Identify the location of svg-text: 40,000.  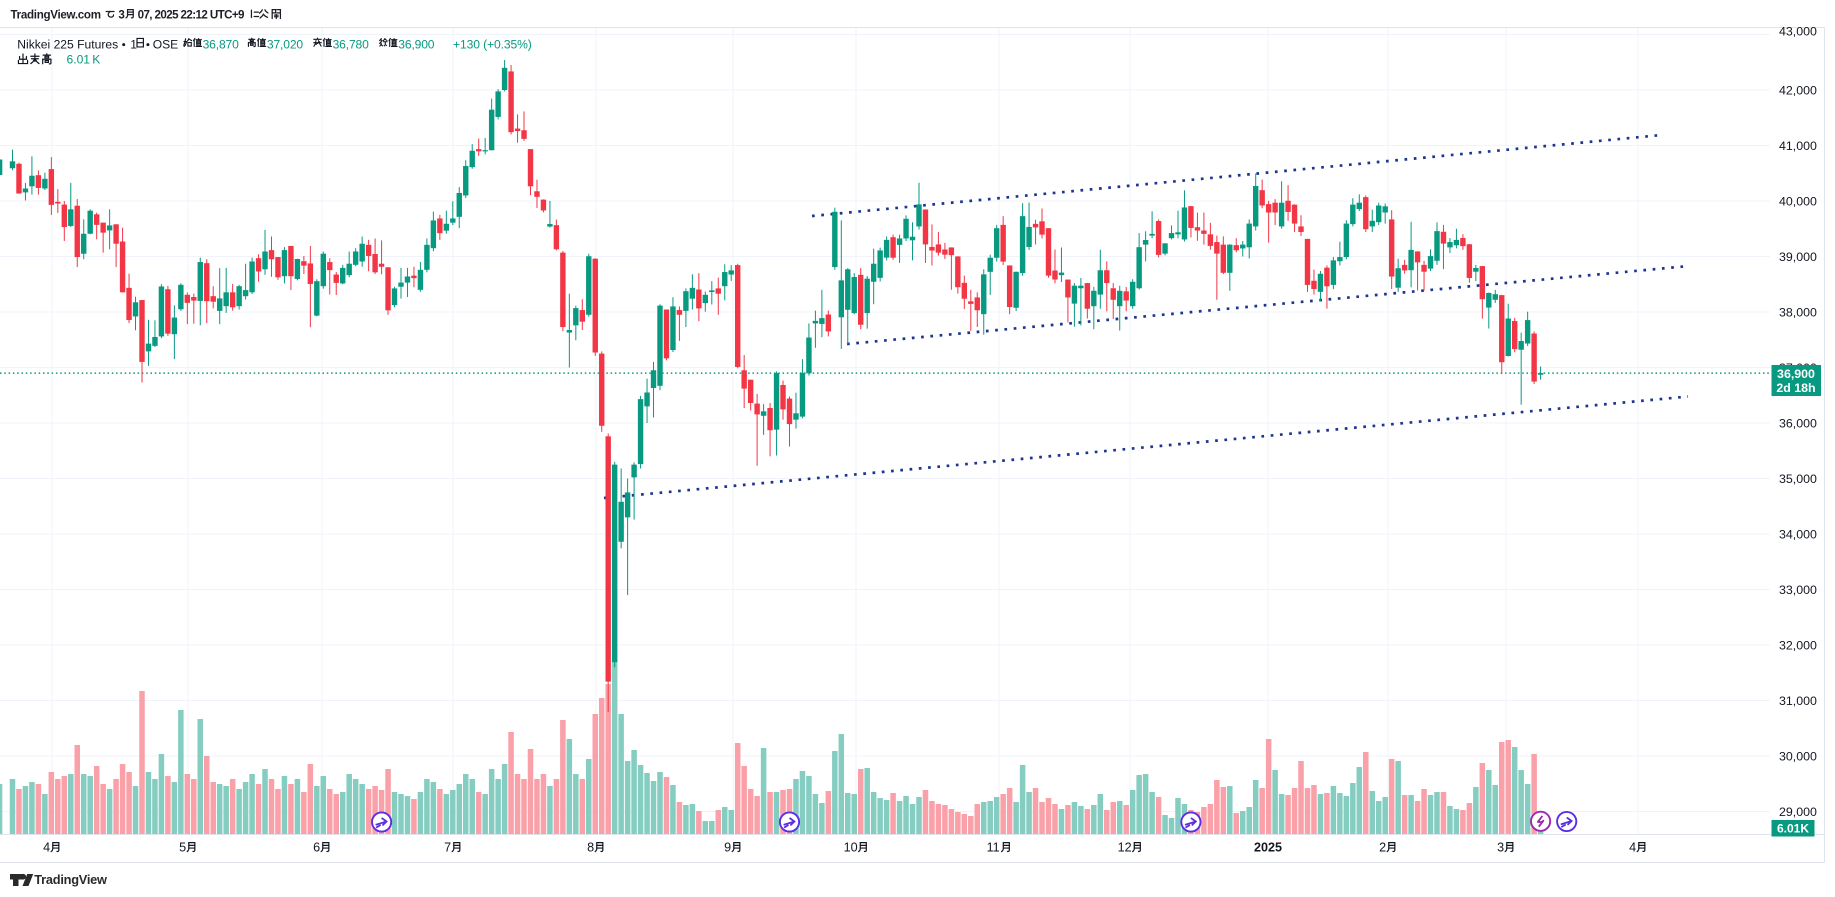
(1798, 201).